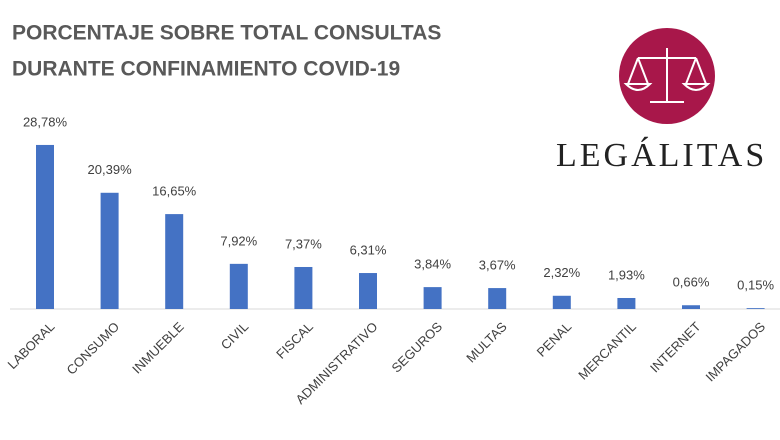 This screenshot has width=780, height=440. What do you see at coordinates (238, 240) in the screenshot?
I see `value-label: 7,92%` at bounding box center [238, 240].